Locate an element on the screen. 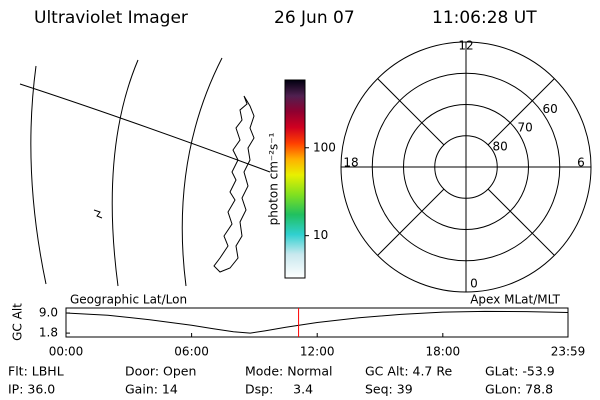 The image size is (600, 400). y-tick-label: 9.0 is located at coordinates (48, 313).